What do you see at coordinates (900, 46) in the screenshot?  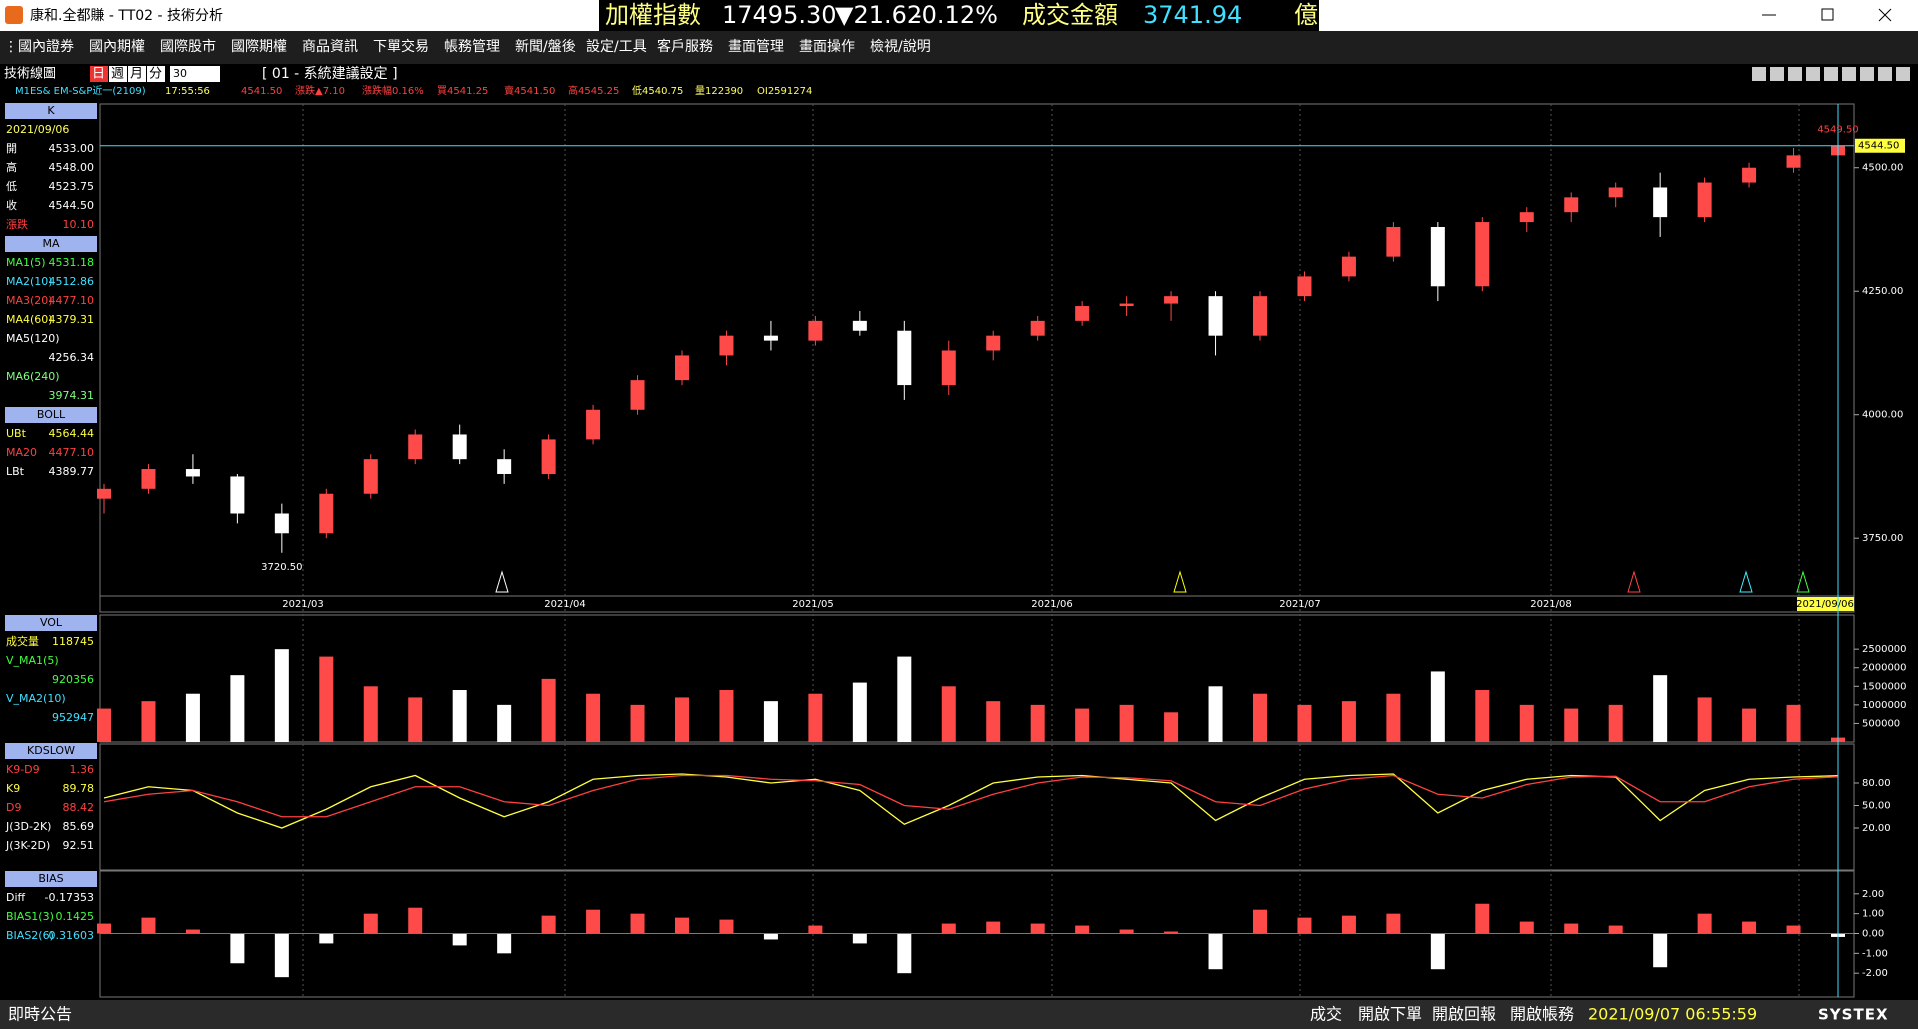 I see `menu-item: 檢視/說明` at bounding box center [900, 46].